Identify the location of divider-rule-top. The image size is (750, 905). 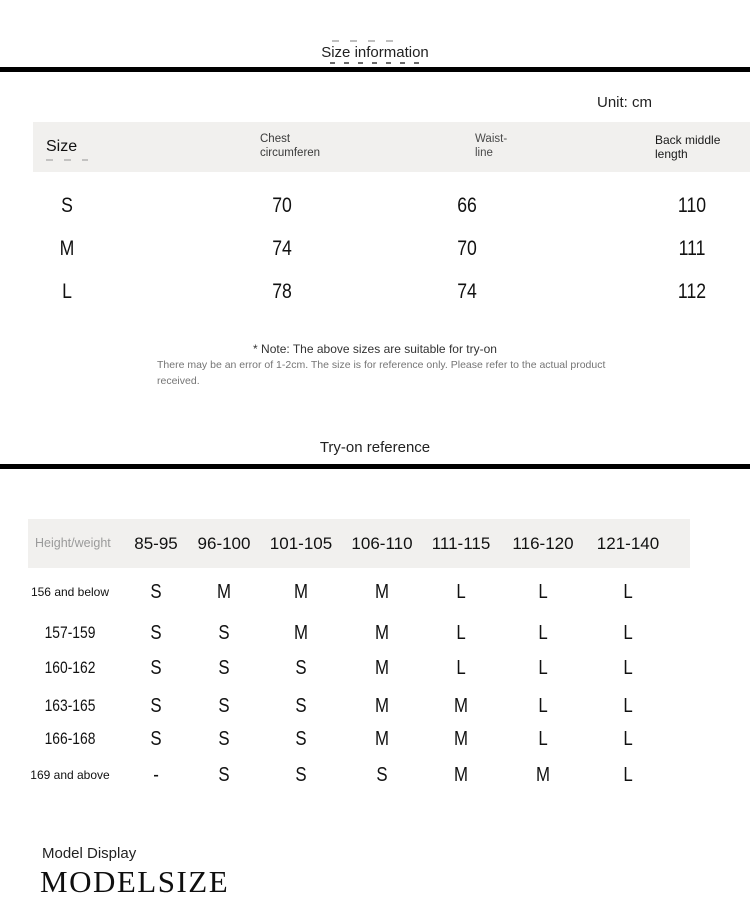
(375, 69).